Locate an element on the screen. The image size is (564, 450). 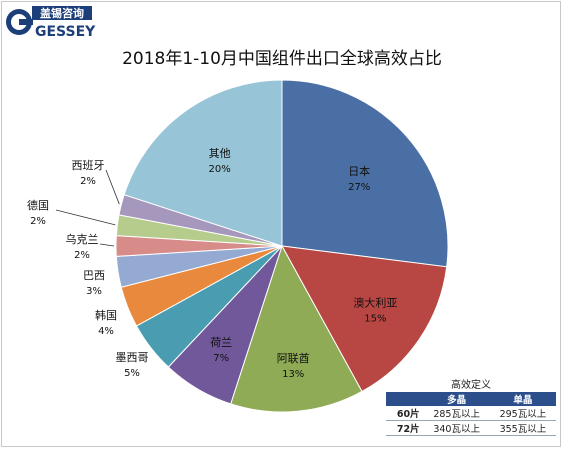
row-label: 72片 is located at coordinates (405, 428).